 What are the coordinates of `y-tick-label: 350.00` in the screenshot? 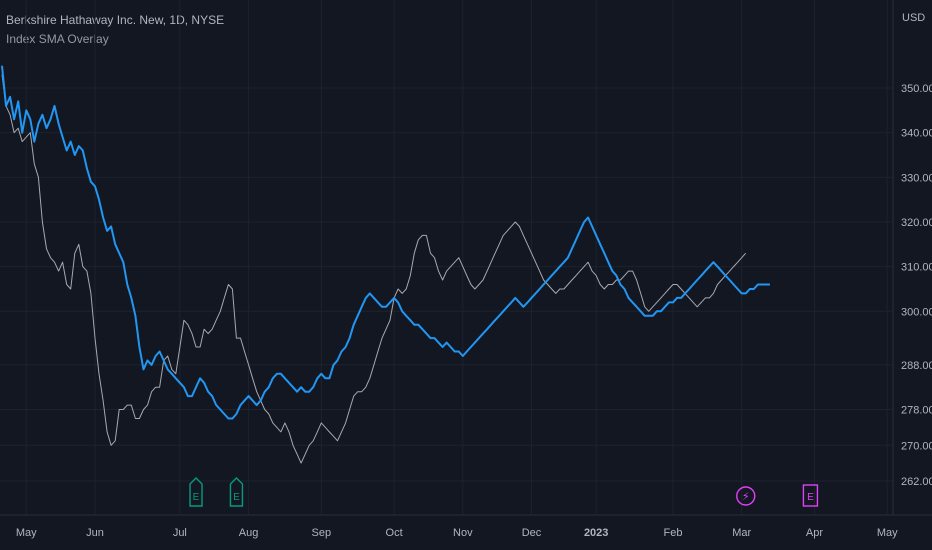 It's located at (916, 89).